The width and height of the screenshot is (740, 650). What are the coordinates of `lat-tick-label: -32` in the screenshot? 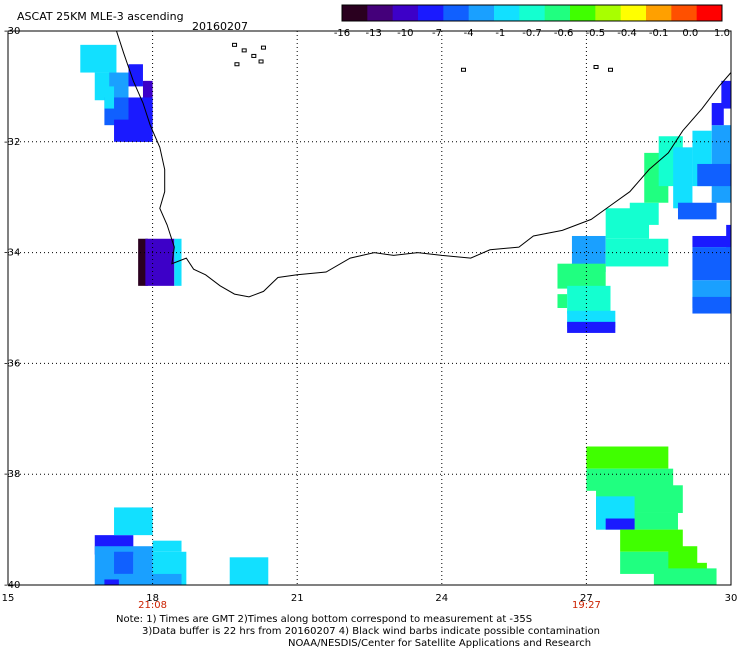 It's located at (12, 142).